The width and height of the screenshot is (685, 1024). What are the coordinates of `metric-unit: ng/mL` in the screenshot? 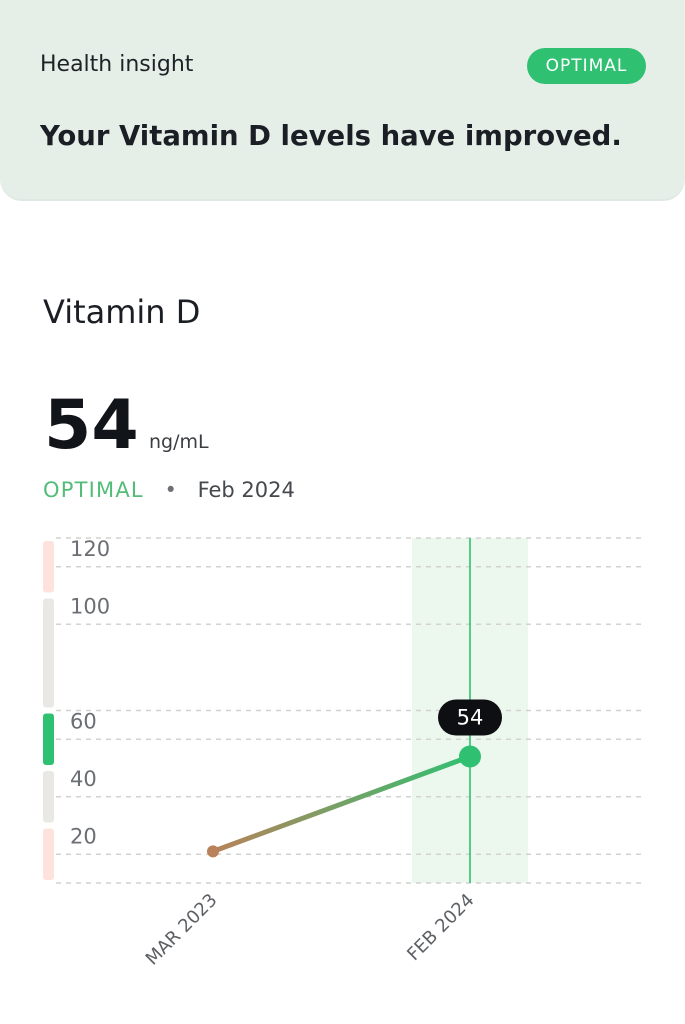 It's located at (179, 442).